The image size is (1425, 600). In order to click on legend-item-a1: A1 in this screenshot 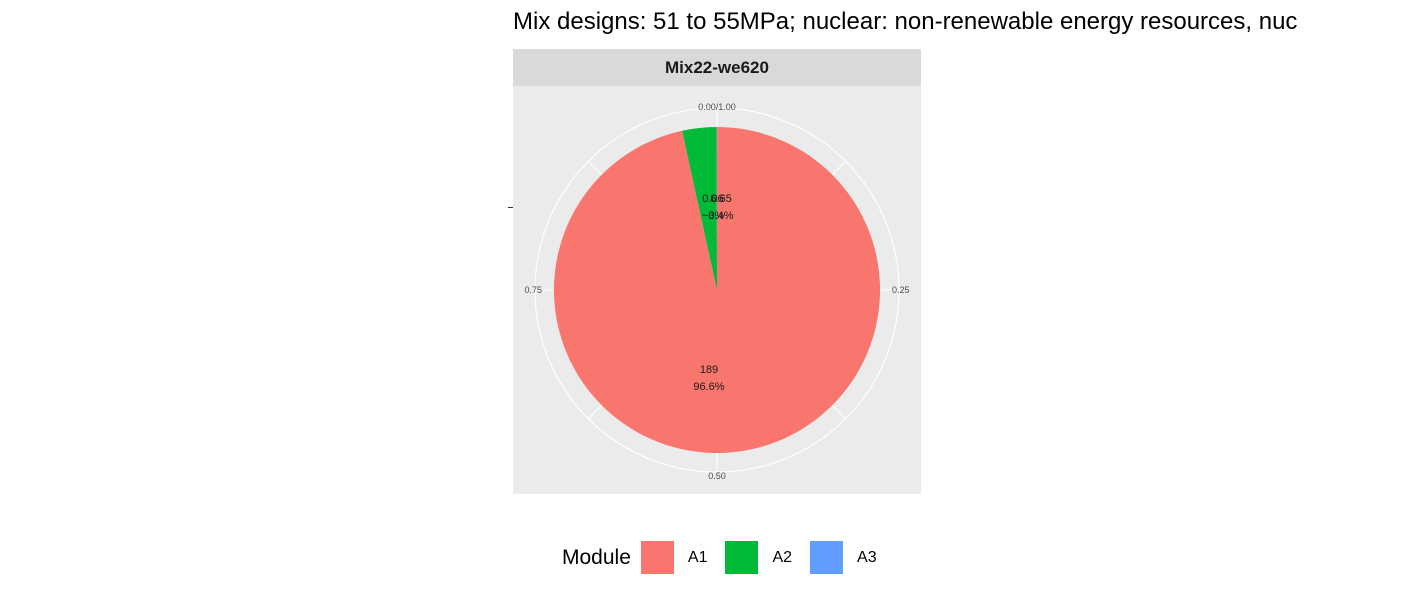, I will do `click(674, 557)`.